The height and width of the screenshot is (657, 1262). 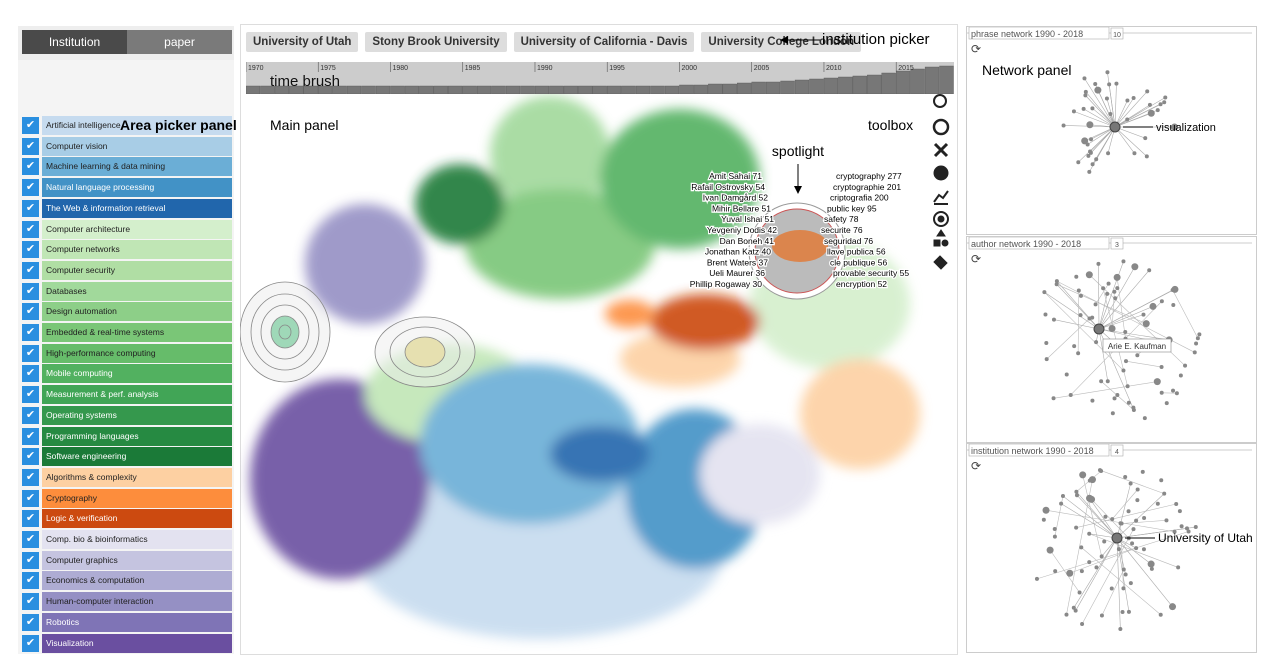 What do you see at coordinates (747, 219) in the screenshot?
I see `author-label: Yuval Ishai 51` at bounding box center [747, 219].